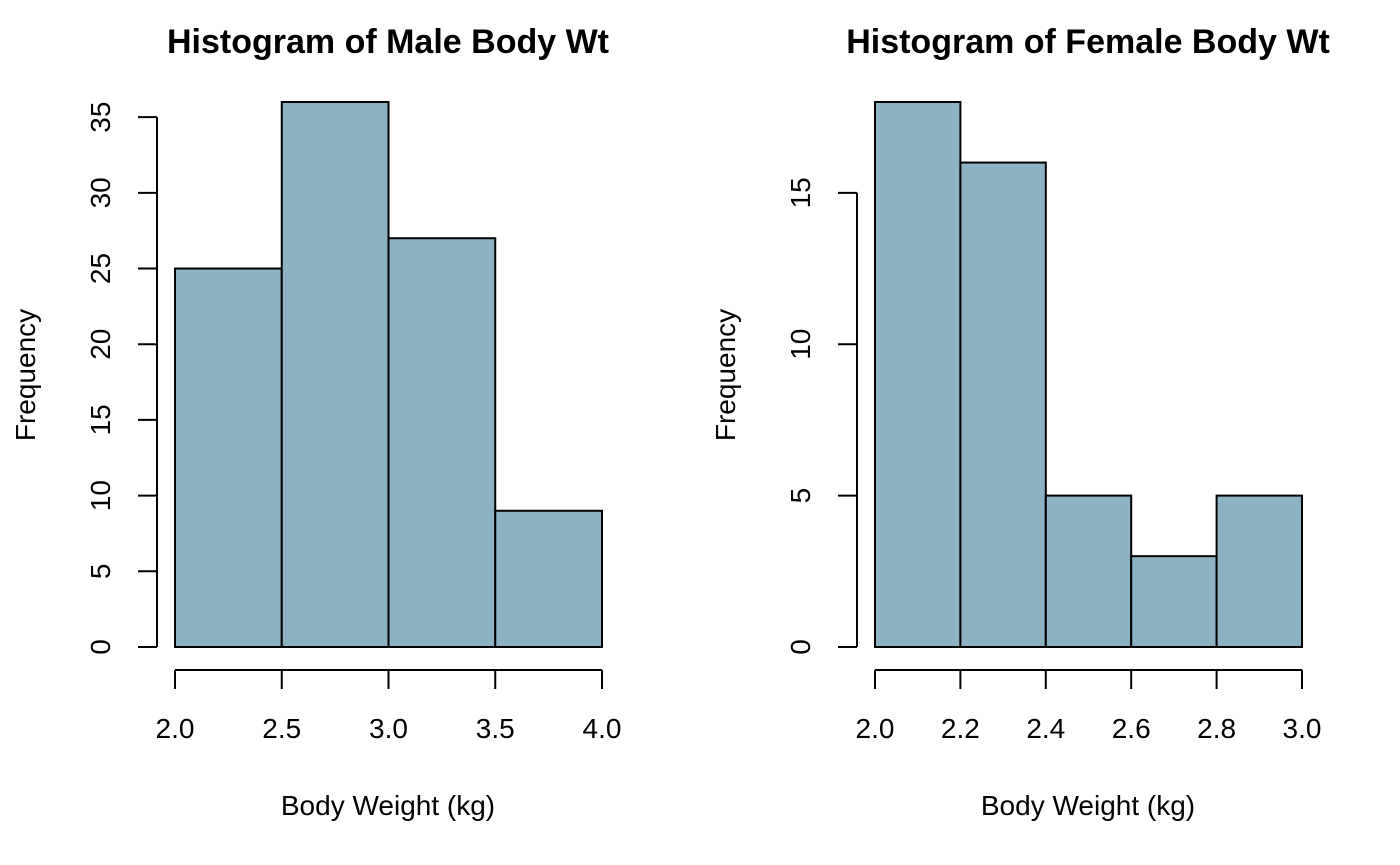 The height and width of the screenshot is (865, 1400). What do you see at coordinates (100, 268) in the screenshot?
I see `y-tick-label: 25` at bounding box center [100, 268].